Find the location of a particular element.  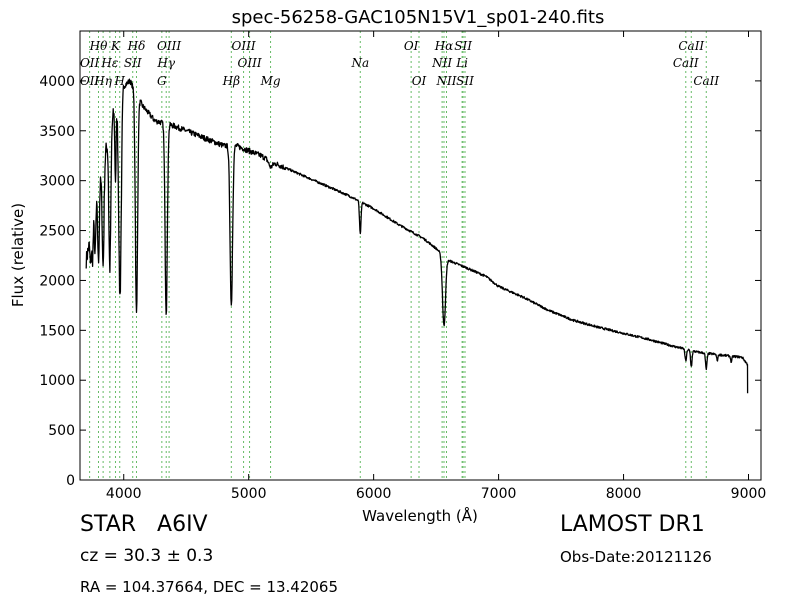

x-tick-label: 4000 is located at coordinates (124, 494).